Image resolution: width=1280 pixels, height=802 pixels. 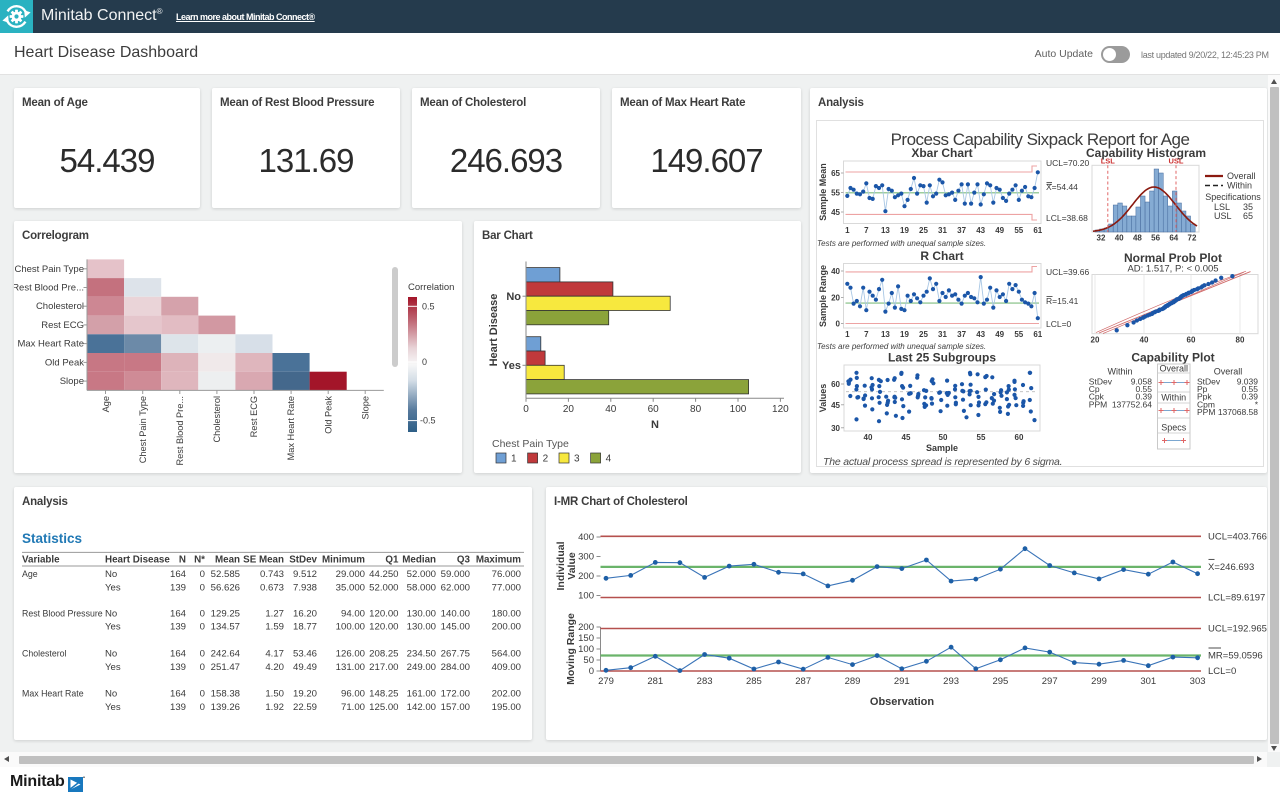 I want to click on svg-text: Q1, so click(x=392, y=559).